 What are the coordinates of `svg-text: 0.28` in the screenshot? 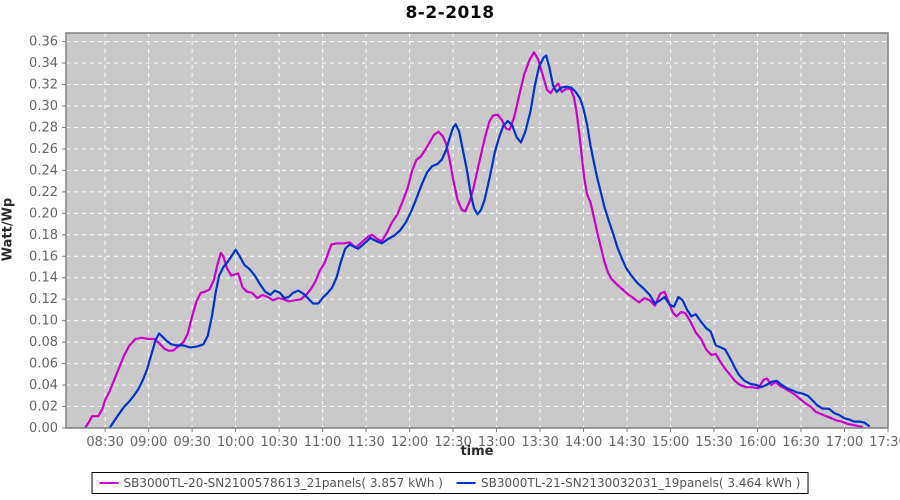 It's located at (43, 127).